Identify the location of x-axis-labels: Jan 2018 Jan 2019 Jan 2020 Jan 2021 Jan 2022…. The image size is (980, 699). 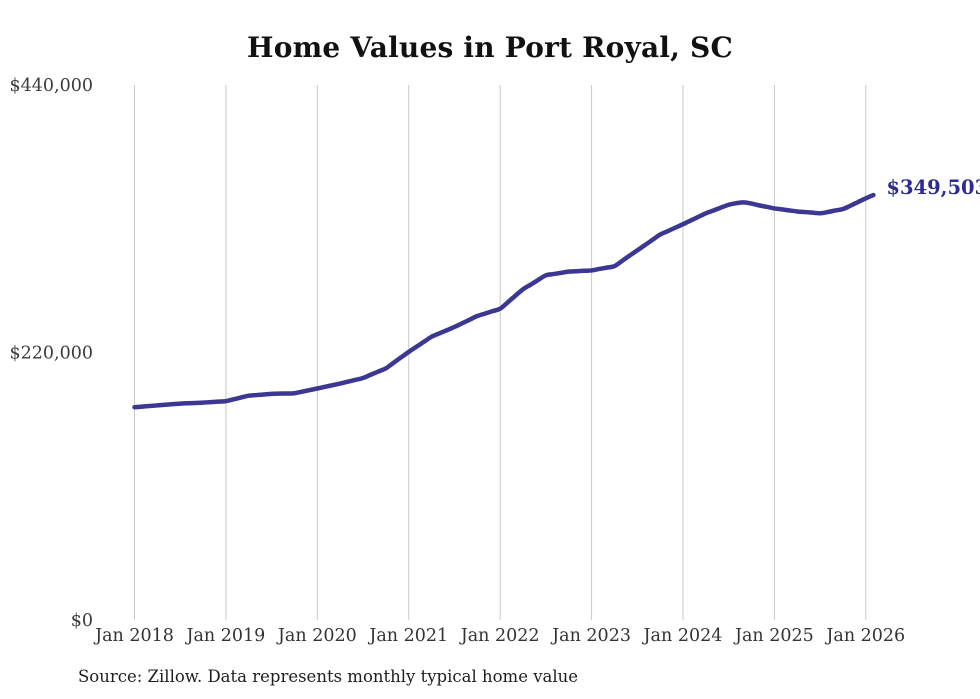
(499, 636).